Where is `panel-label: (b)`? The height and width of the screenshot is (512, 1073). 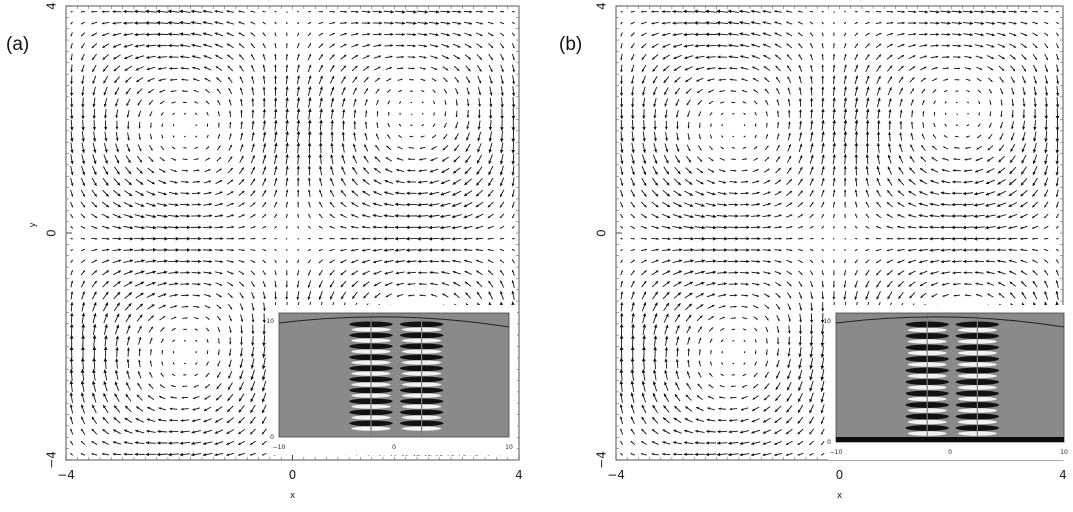
panel-label: (b) is located at coordinates (570, 45).